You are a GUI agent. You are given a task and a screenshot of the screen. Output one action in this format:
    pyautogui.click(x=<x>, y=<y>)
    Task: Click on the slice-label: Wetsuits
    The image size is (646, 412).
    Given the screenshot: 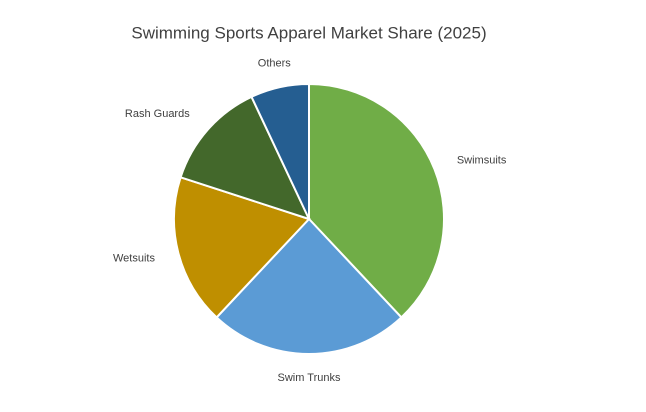 What is the action you would take?
    pyautogui.click(x=134, y=258)
    